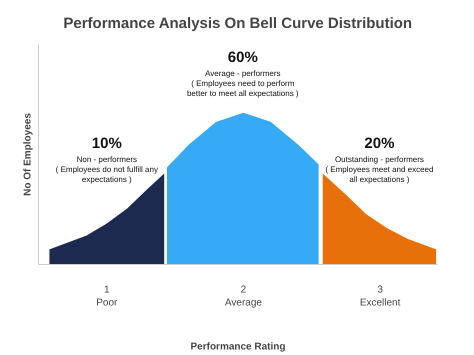  I want to click on y-axis-title: No Of Employees, so click(28, 154).